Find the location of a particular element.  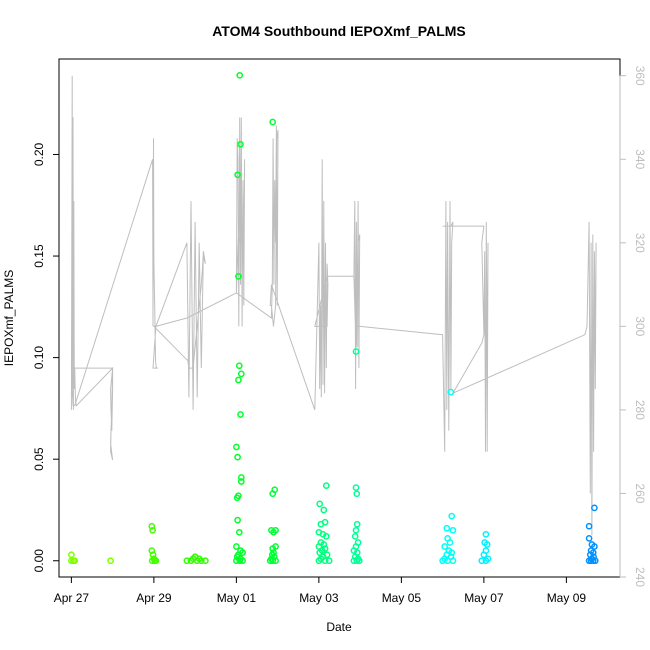

y-axis-right: 240 260 280 300 320 340 360 is located at coordinates (633, 326).